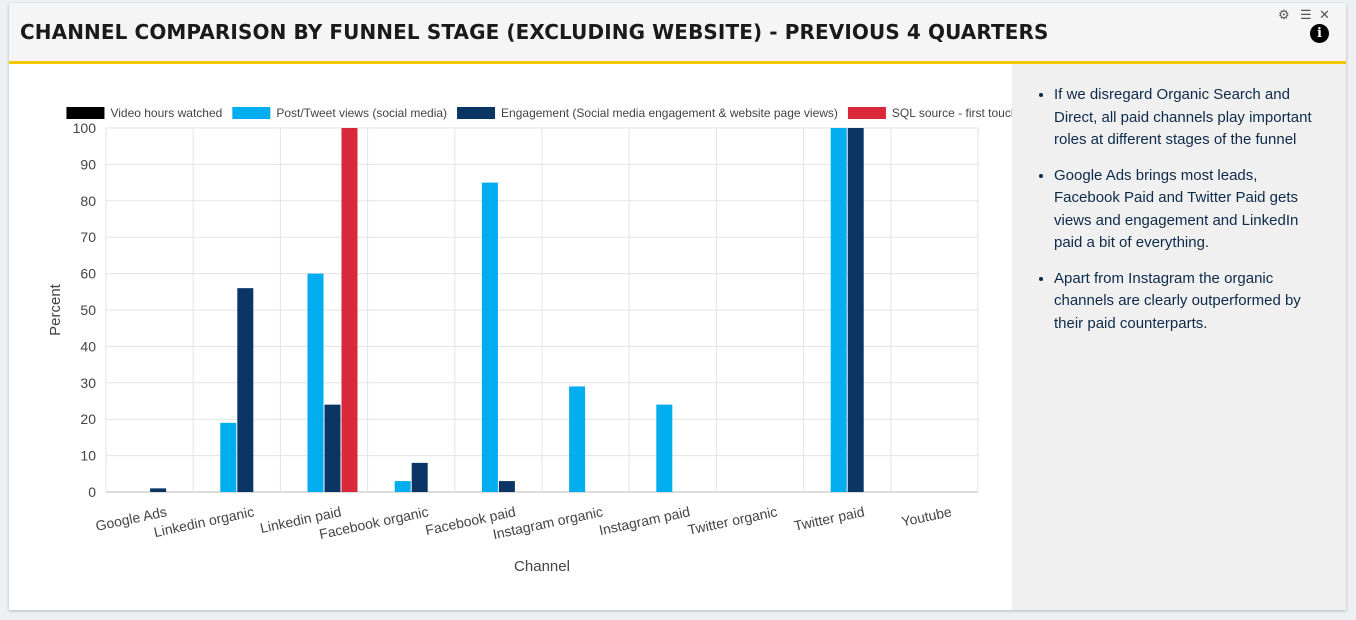  I want to click on legend-label: Post/Tweet views (social media), so click(361, 113).